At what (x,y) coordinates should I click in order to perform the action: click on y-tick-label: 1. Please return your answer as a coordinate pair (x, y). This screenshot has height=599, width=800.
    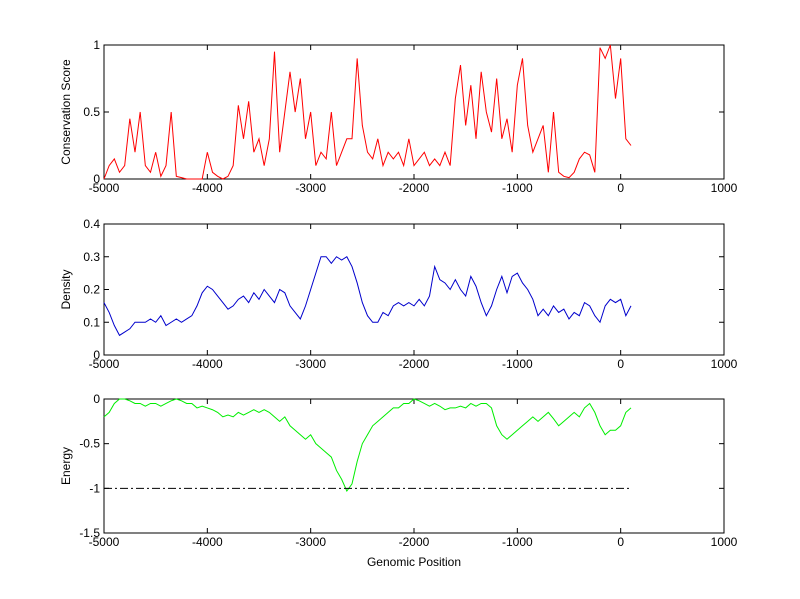
    Looking at the image, I should click on (96, 45).